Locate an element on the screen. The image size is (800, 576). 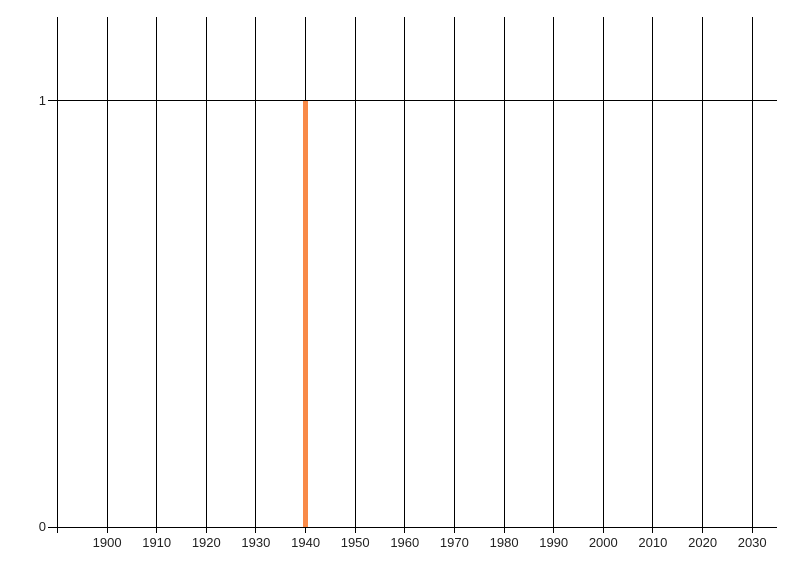
x-tick-label-1990: 1990 is located at coordinates (554, 542).